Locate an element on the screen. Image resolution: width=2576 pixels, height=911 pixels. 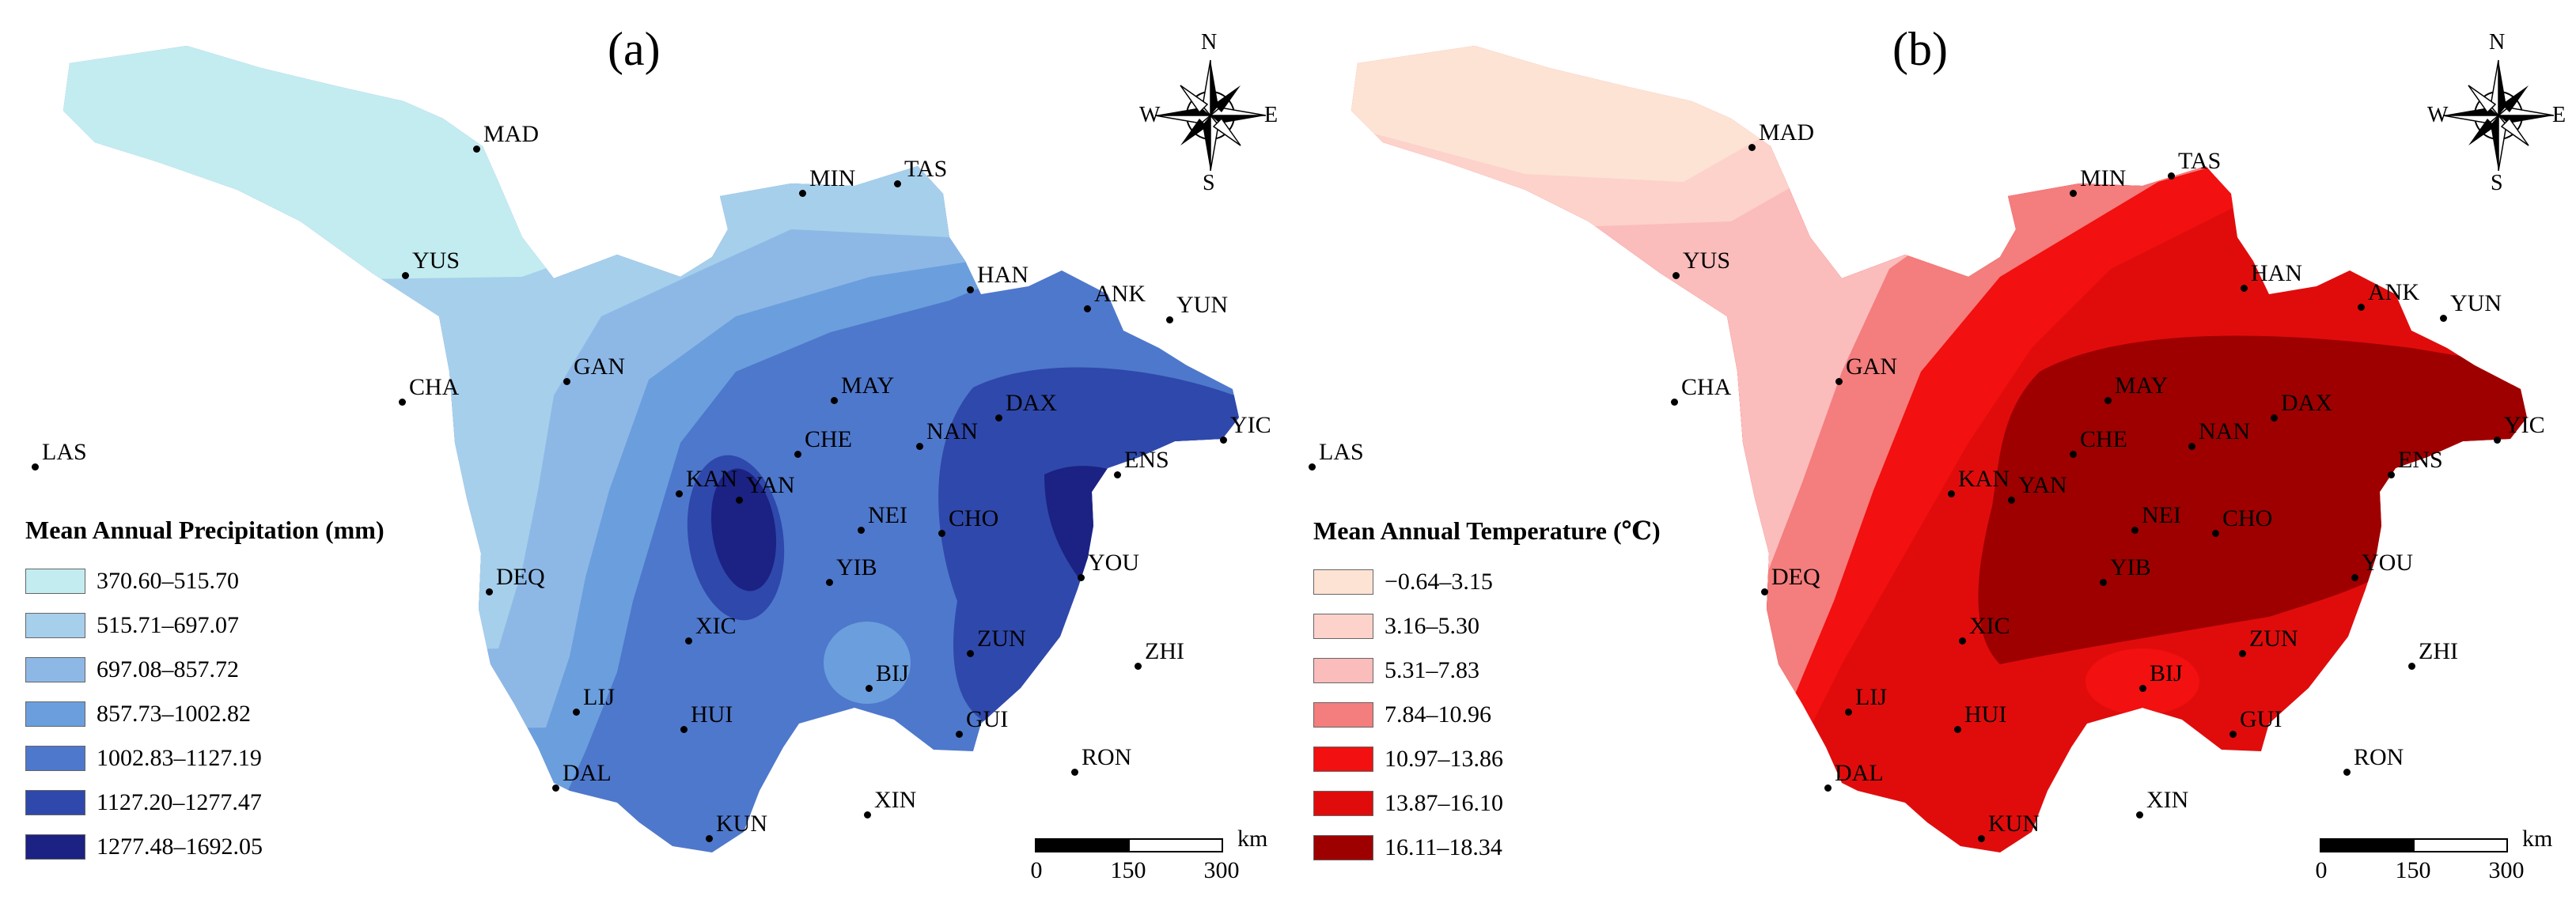
city-gui: GUI is located at coordinates (2255, 723).